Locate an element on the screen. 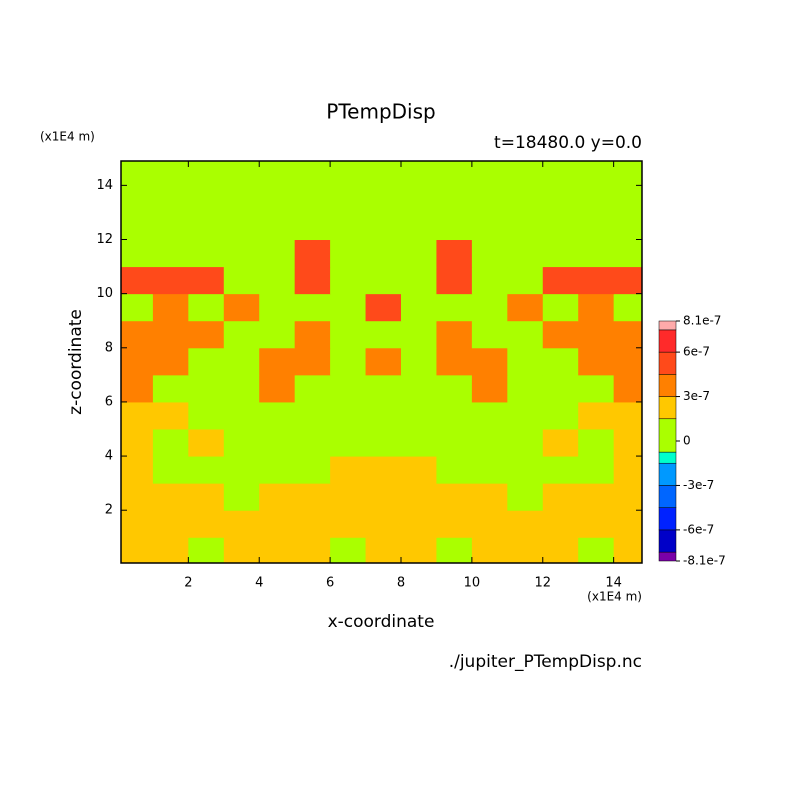 The width and height of the screenshot is (804, 804). x-tick-label: 2 is located at coordinates (188, 583).